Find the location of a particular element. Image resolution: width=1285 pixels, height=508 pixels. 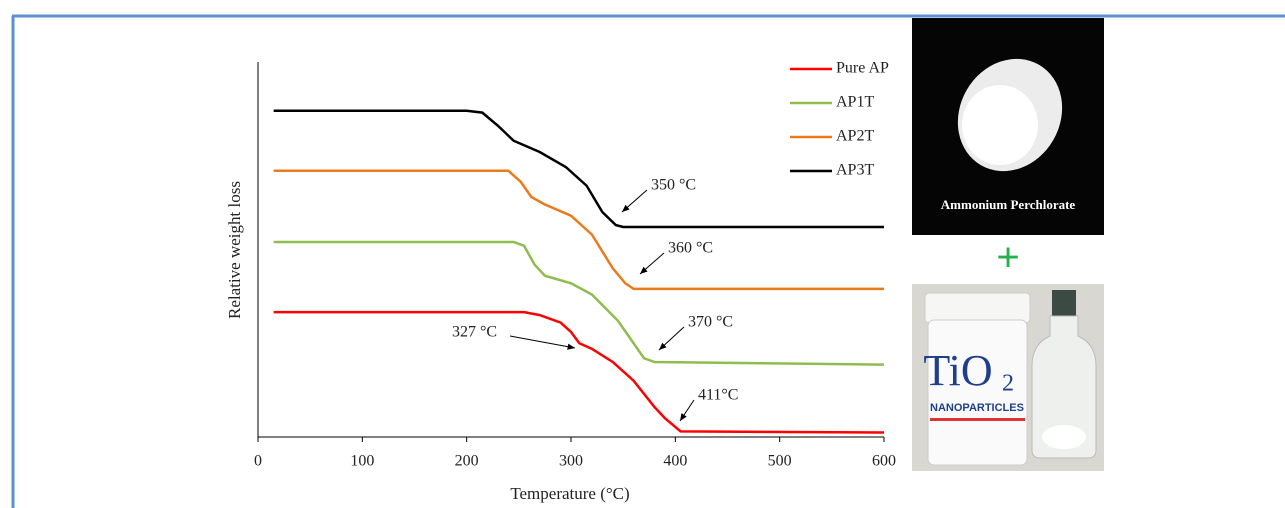

annotation: 350 °C is located at coordinates (673, 185).